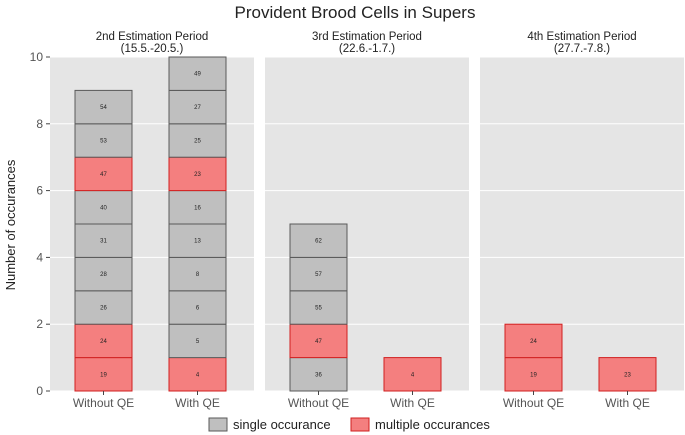 The height and width of the screenshot is (435, 685). What do you see at coordinates (197, 108) in the screenshot?
I see `segment-label: 27` at bounding box center [197, 108].